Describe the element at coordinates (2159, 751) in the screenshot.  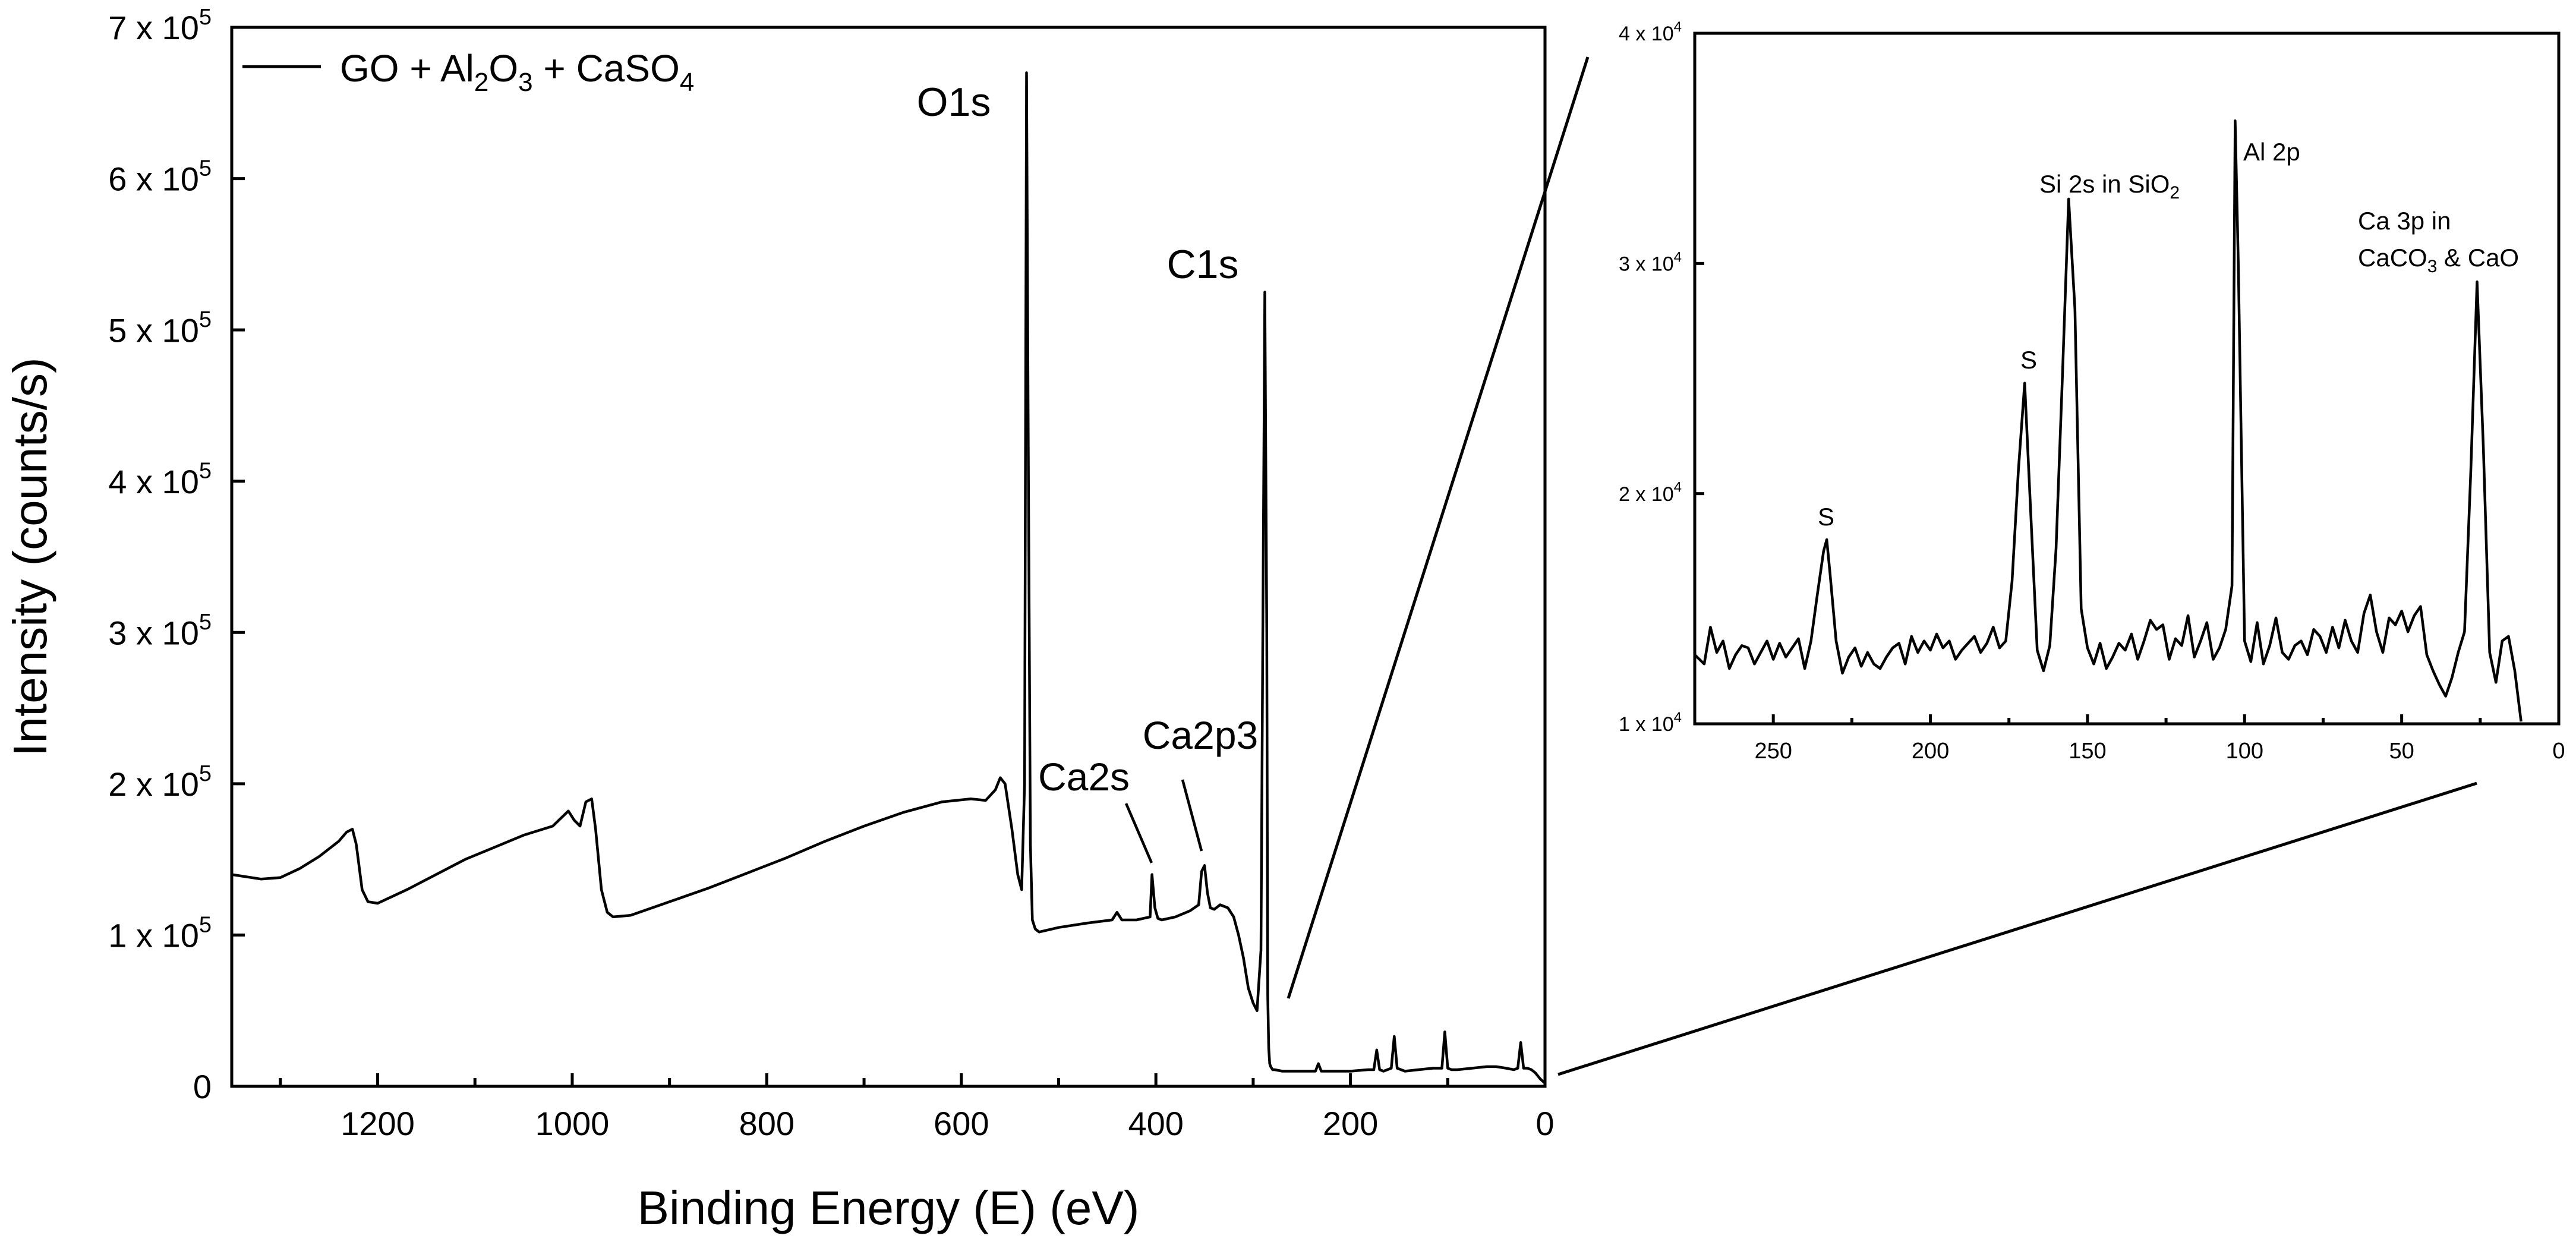
I see `inset-x-tick-labels: 250 200 150 100 50 0` at that location.